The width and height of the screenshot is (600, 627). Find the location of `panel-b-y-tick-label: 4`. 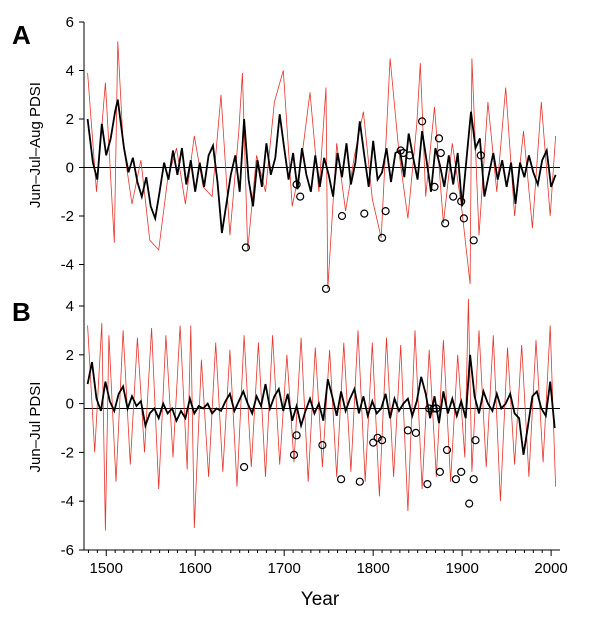

panel-b-y-tick-label: 4 is located at coordinates (70, 306).